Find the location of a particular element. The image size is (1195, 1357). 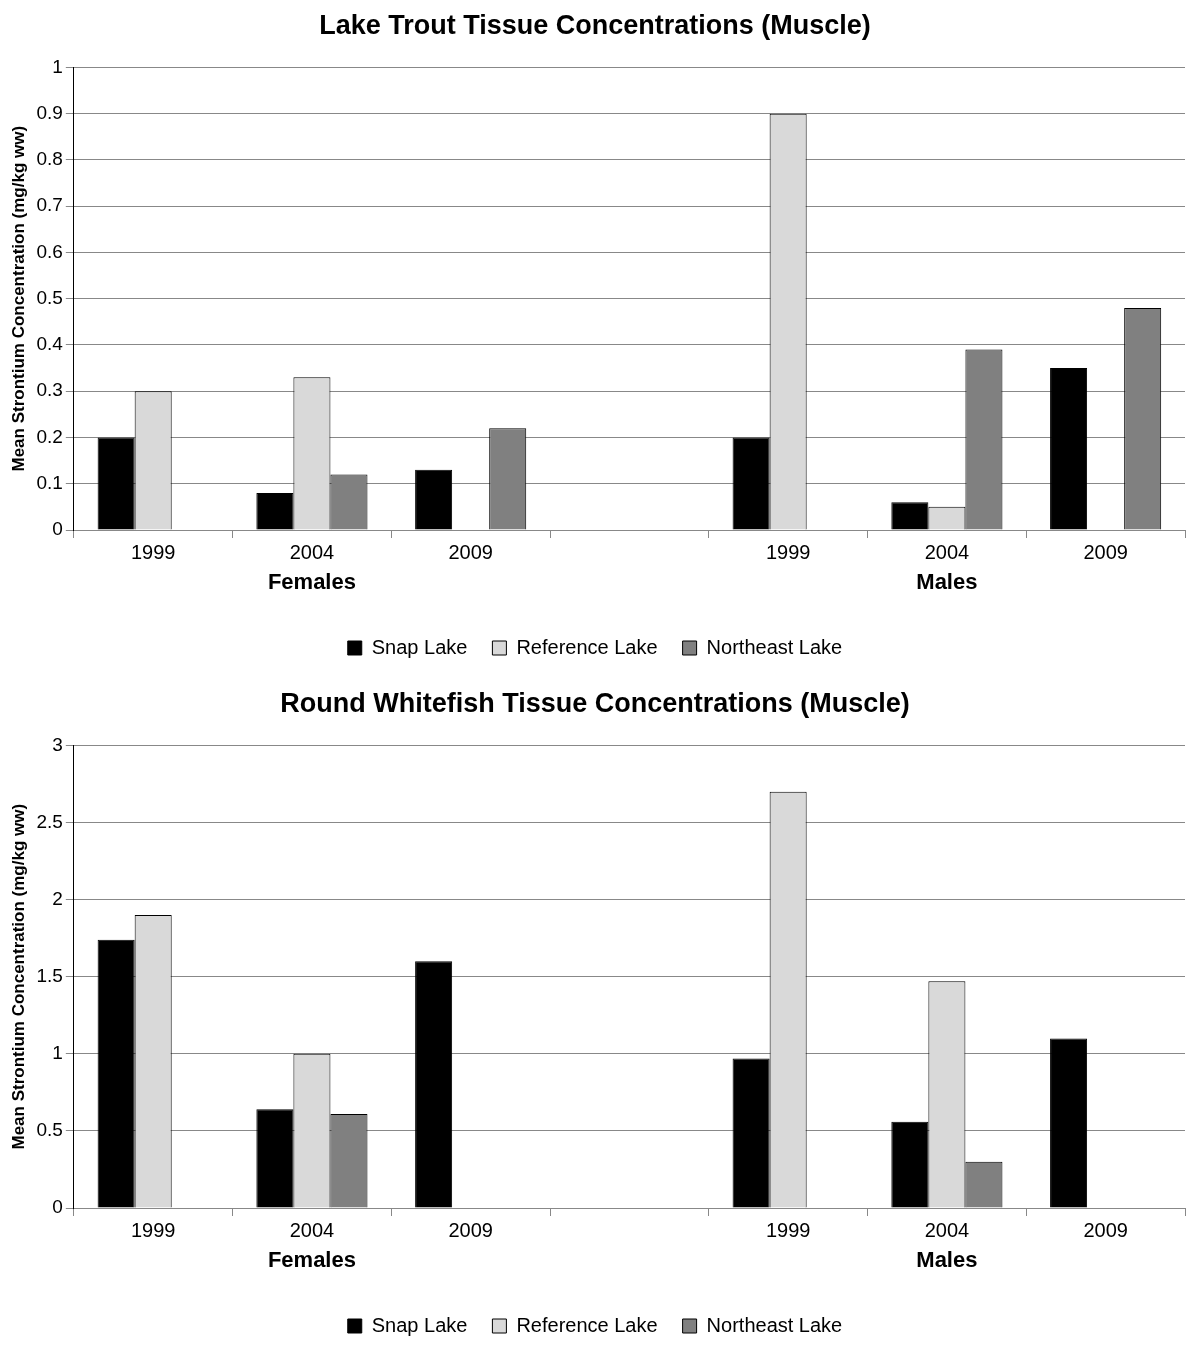

chart-title: Lake Trout Tissue Concentrations (Muscle) is located at coordinates (595, 24).